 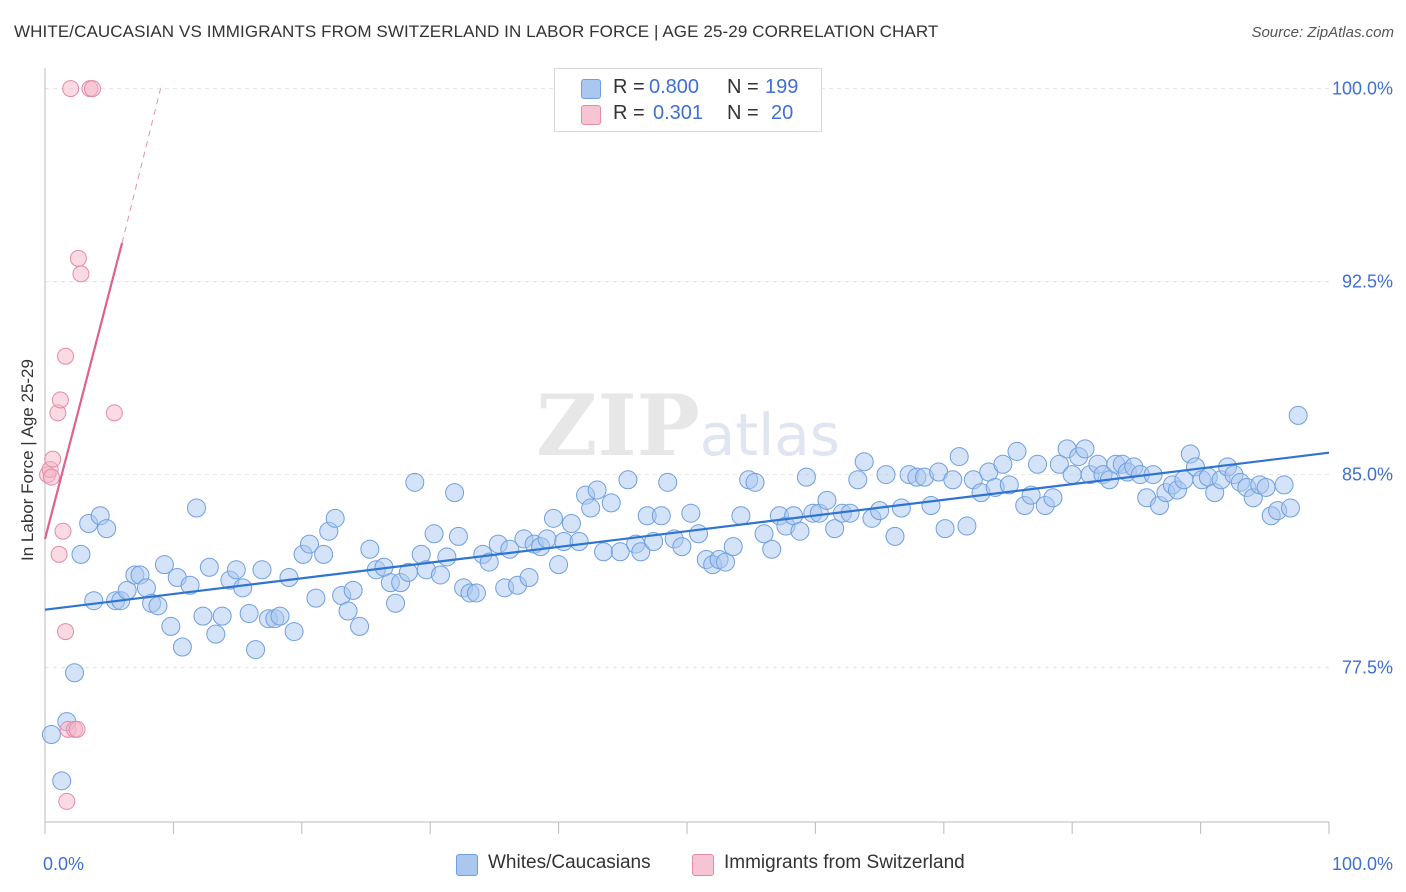 I want to click on bottom-legend-label: Whites/Caucasians, so click(x=569, y=862).